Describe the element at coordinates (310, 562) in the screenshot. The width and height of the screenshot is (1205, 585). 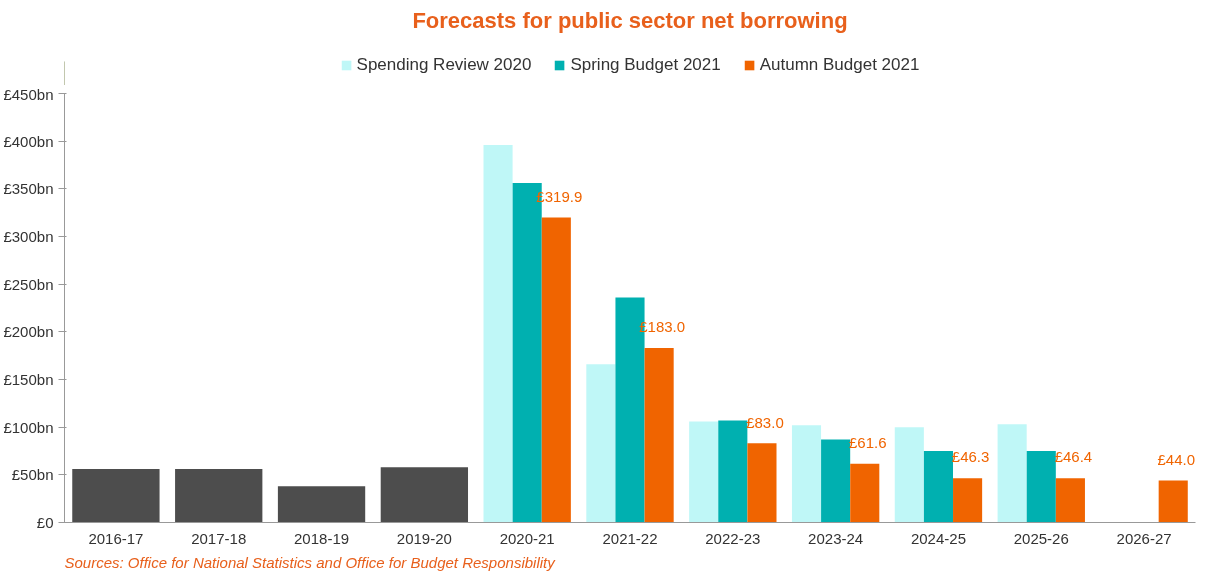
I see `source-note: Sources: Office for National Statistics and Office for Budget Responsibility` at that location.